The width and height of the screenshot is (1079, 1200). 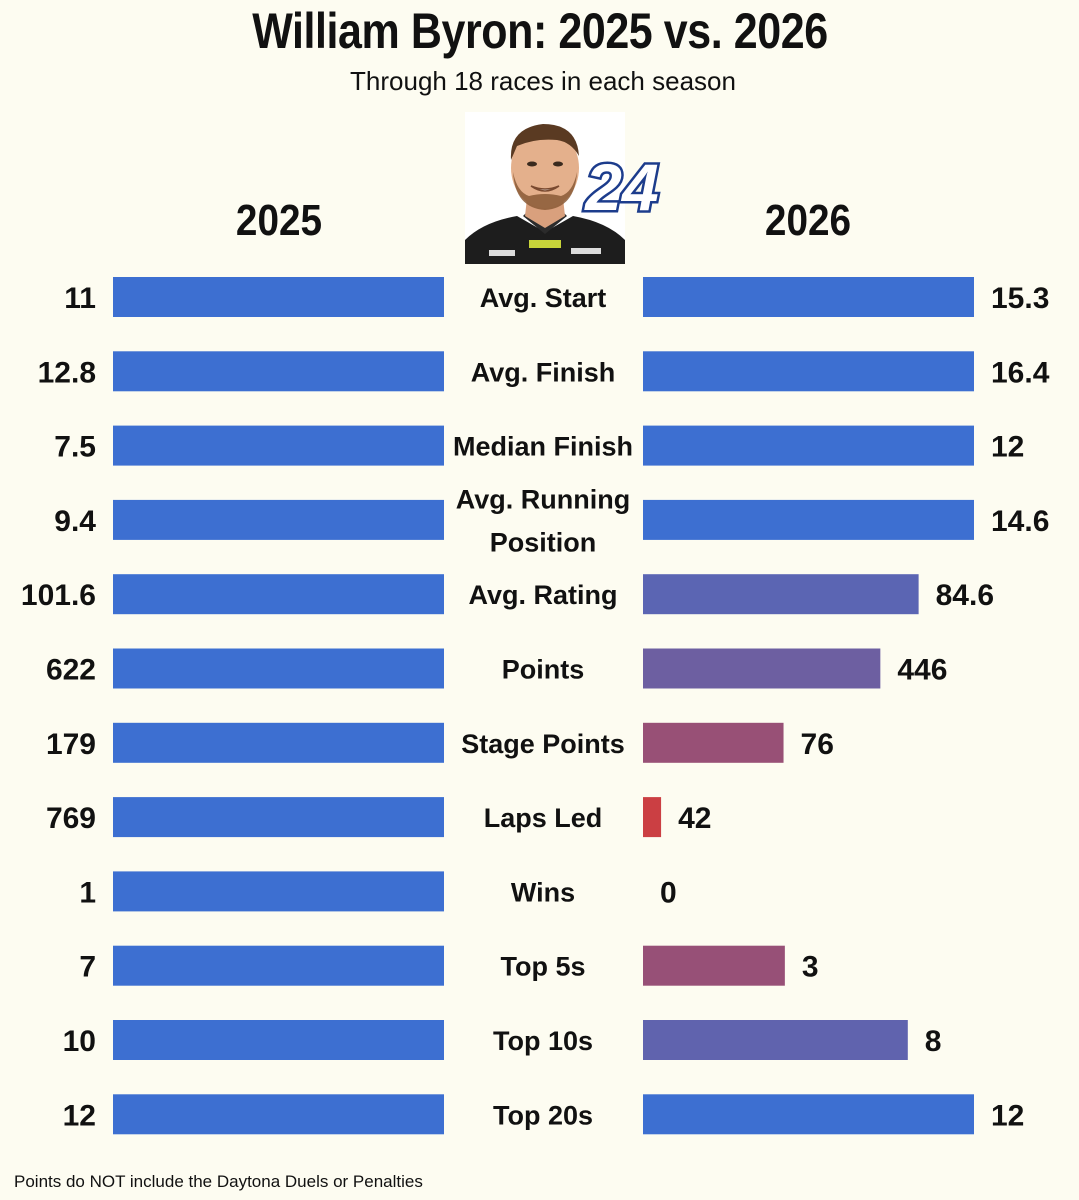 I want to click on value-label-2025: 11, so click(x=80, y=298).